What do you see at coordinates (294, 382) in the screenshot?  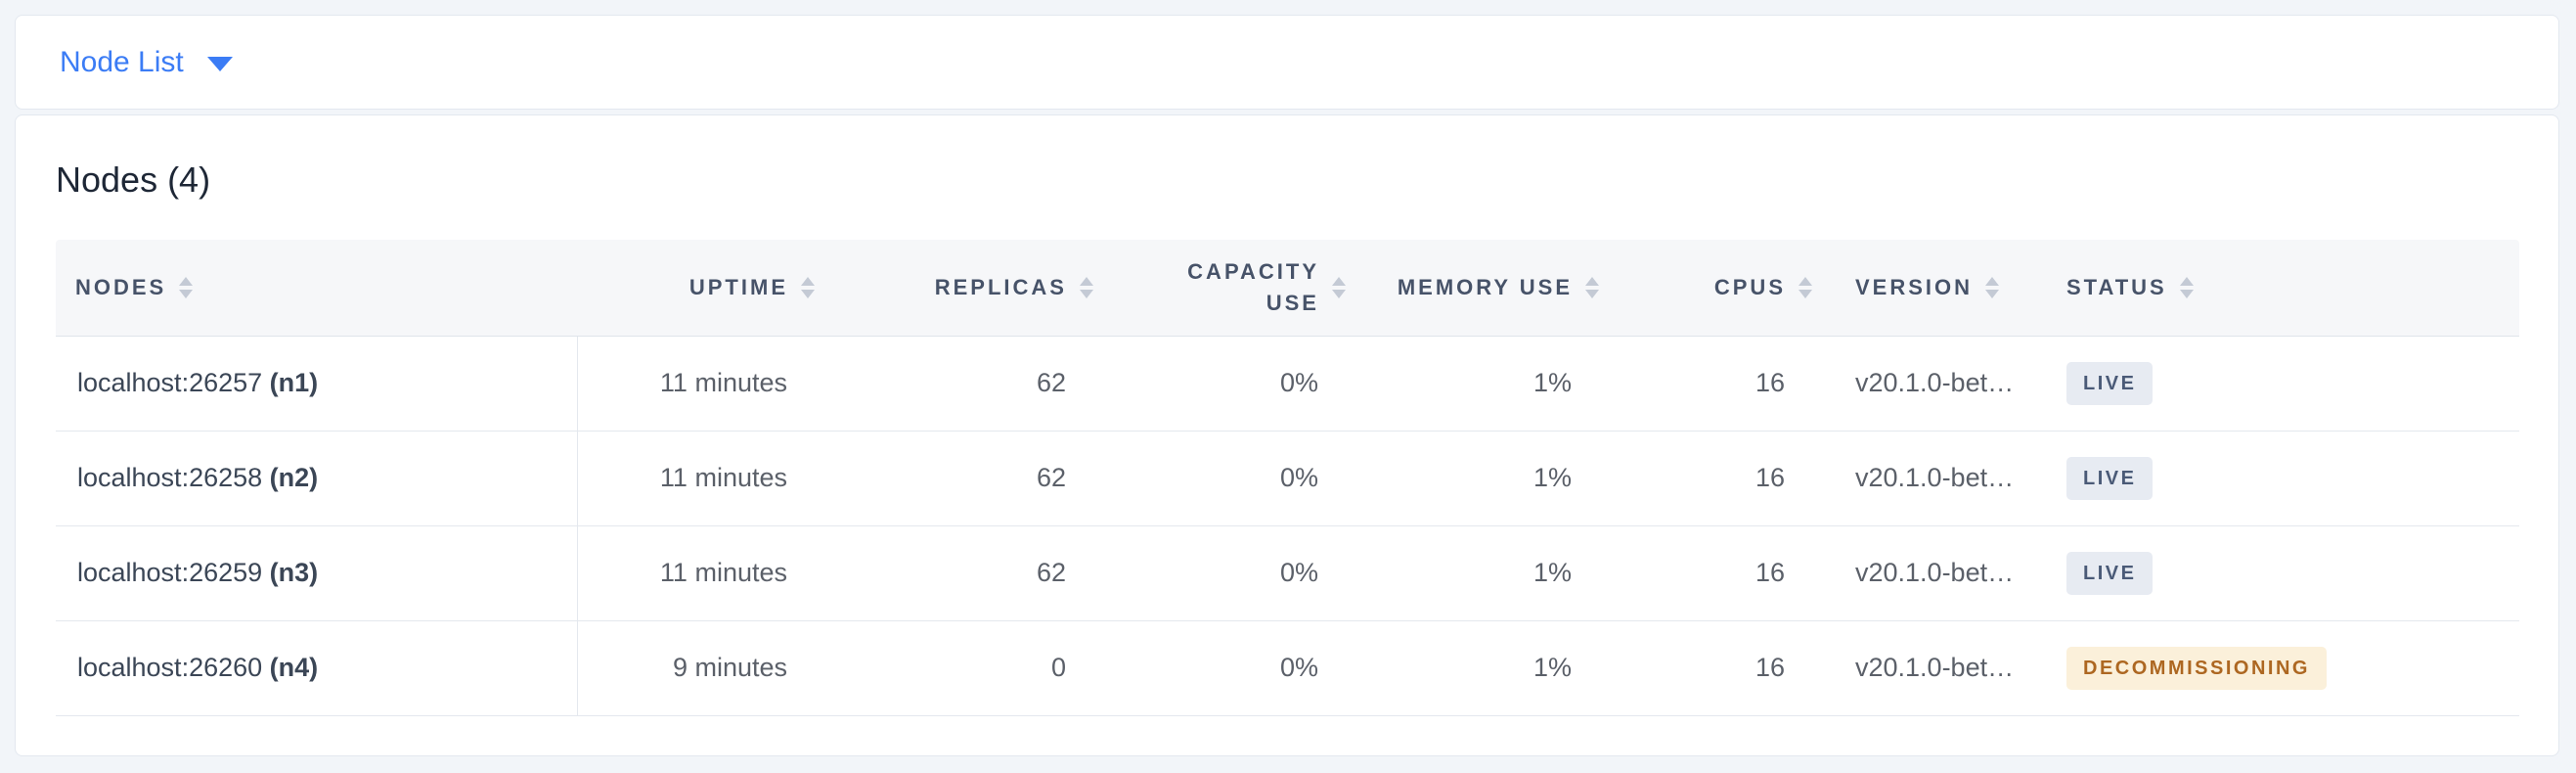 I see `node-id: (n1)` at bounding box center [294, 382].